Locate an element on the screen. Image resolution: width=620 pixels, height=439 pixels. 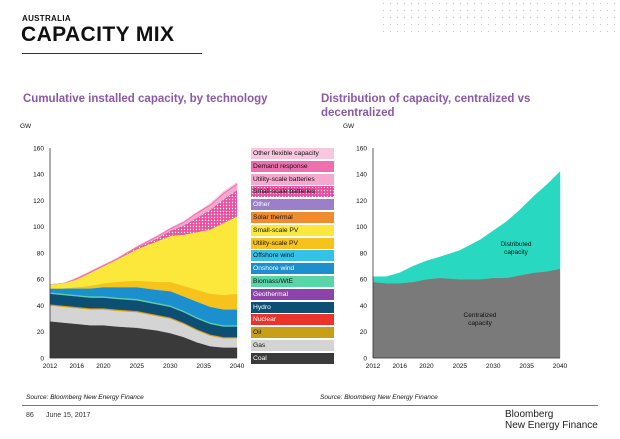
legend-item-demand-response: Demand response is located at coordinates (292, 166).